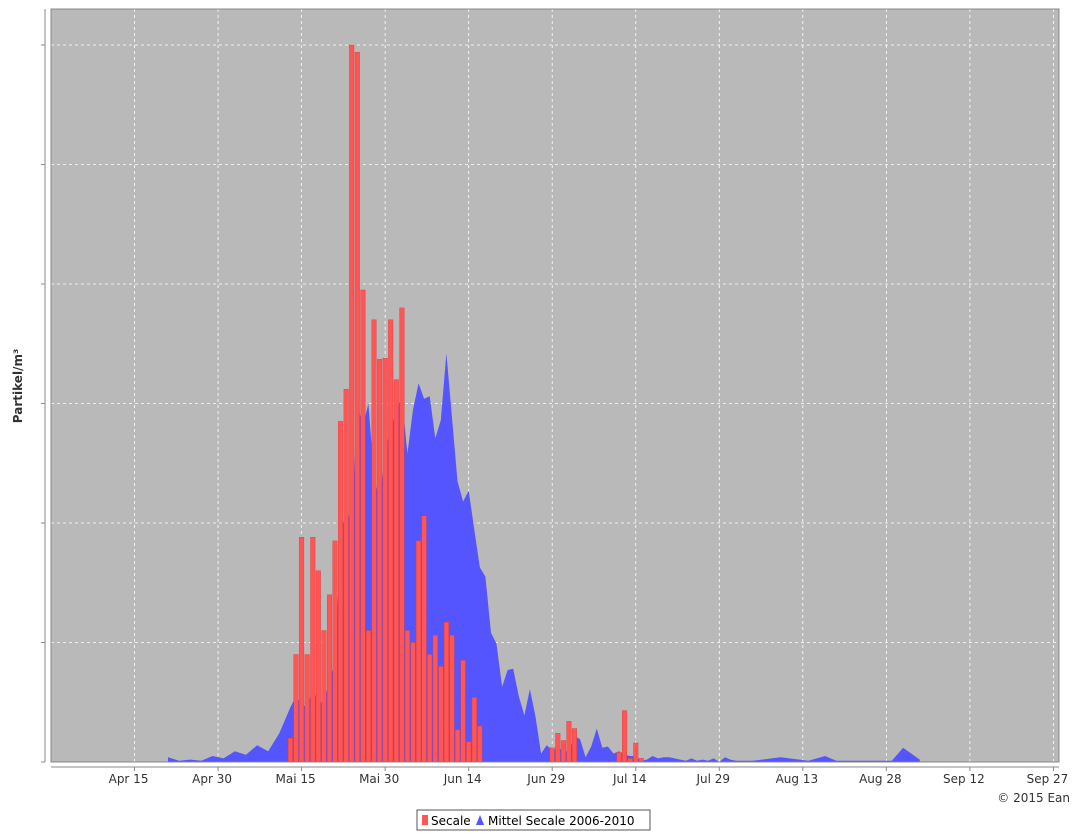 The image size is (1076, 834). What do you see at coordinates (1033, 798) in the screenshot?
I see `credit-text: © 2015 Ean` at bounding box center [1033, 798].